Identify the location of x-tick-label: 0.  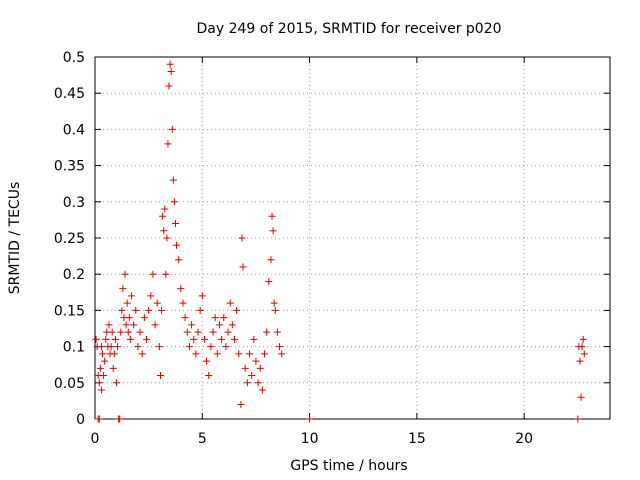
(95, 439).